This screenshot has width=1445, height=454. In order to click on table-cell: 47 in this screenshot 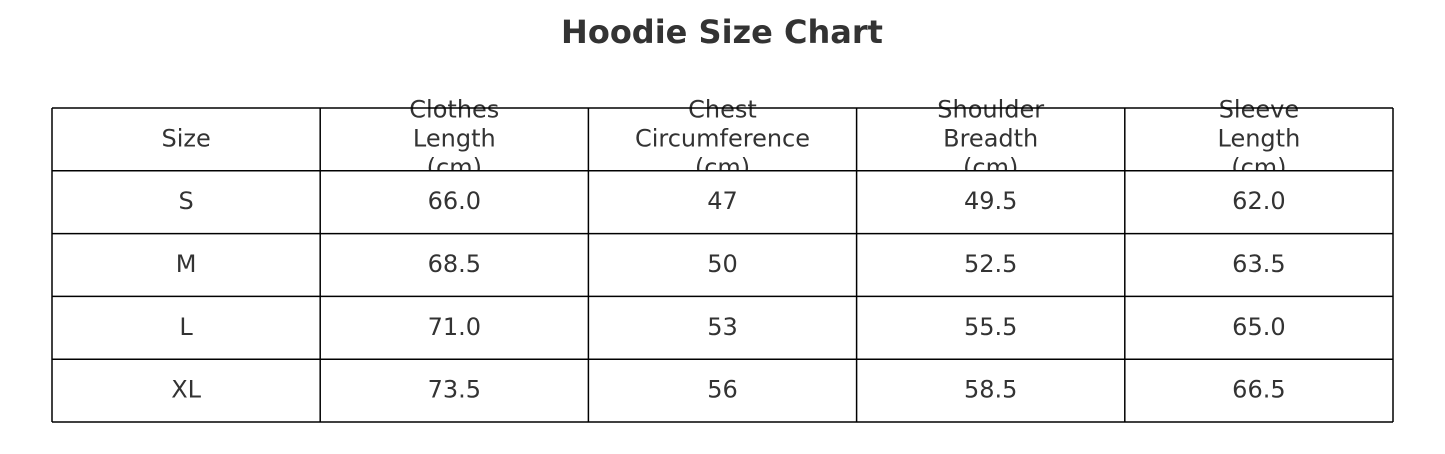, I will do `click(722, 201)`.